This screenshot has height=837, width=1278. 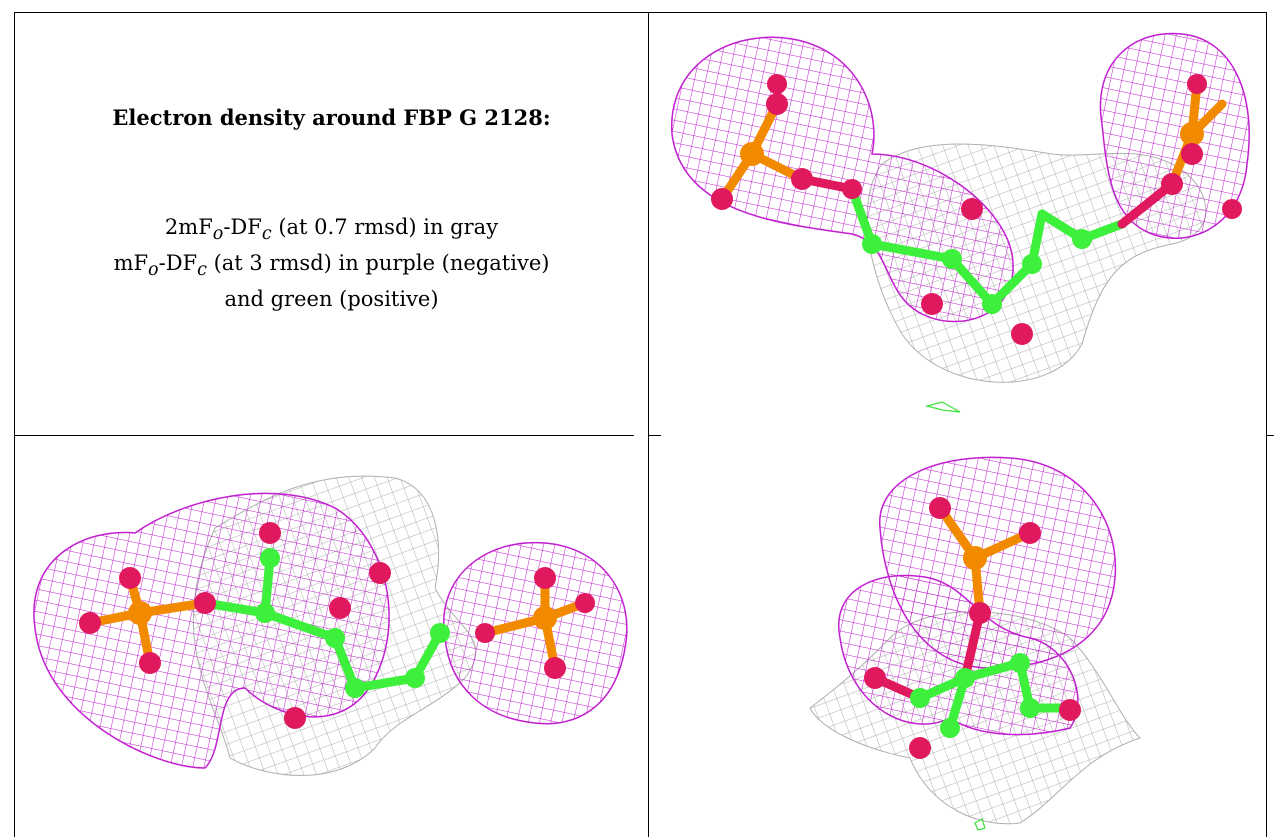 What do you see at coordinates (218, 234) in the screenshot?
I see `l1-sub-o: o` at bounding box center [218, 234].